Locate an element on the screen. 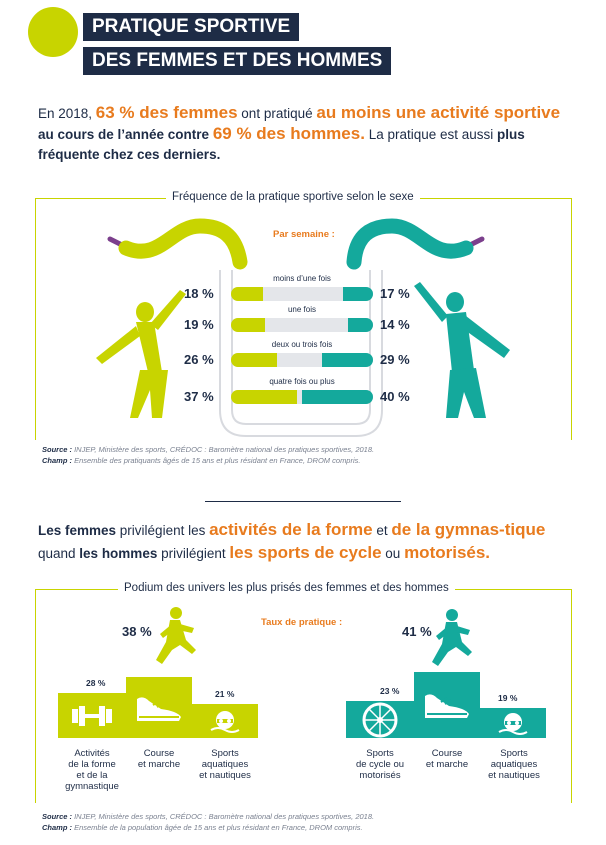  women-rope is located at coordinates (183, 244).